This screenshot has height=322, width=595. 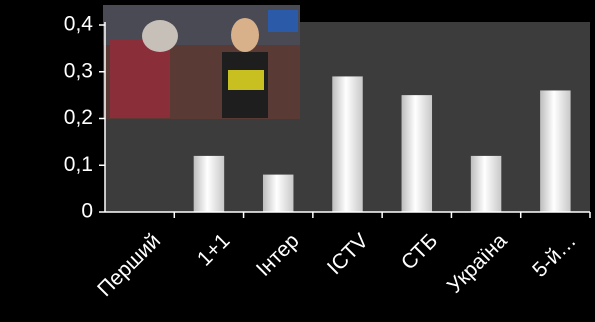 I want to click on y-tick-label: 0,4, so click(x=79, y=24).